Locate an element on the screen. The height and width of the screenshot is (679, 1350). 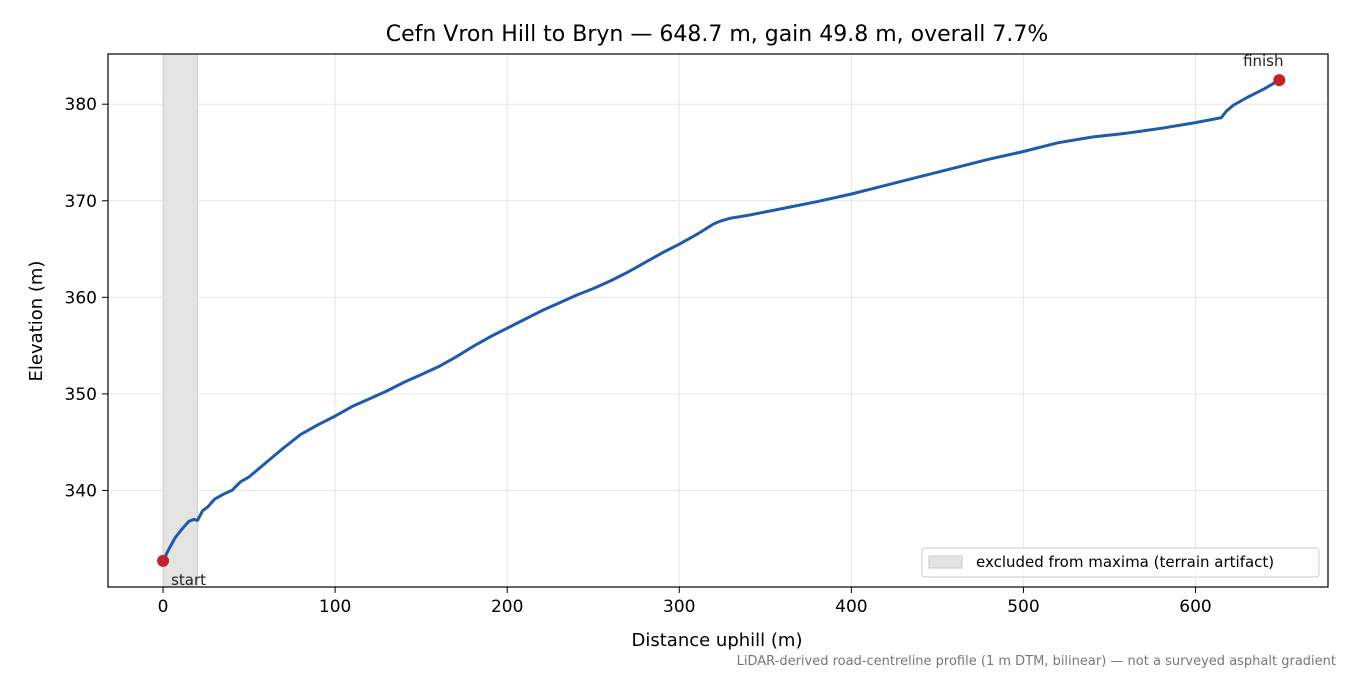
x-tick-label: 400 is located at coordinates (851, 607).